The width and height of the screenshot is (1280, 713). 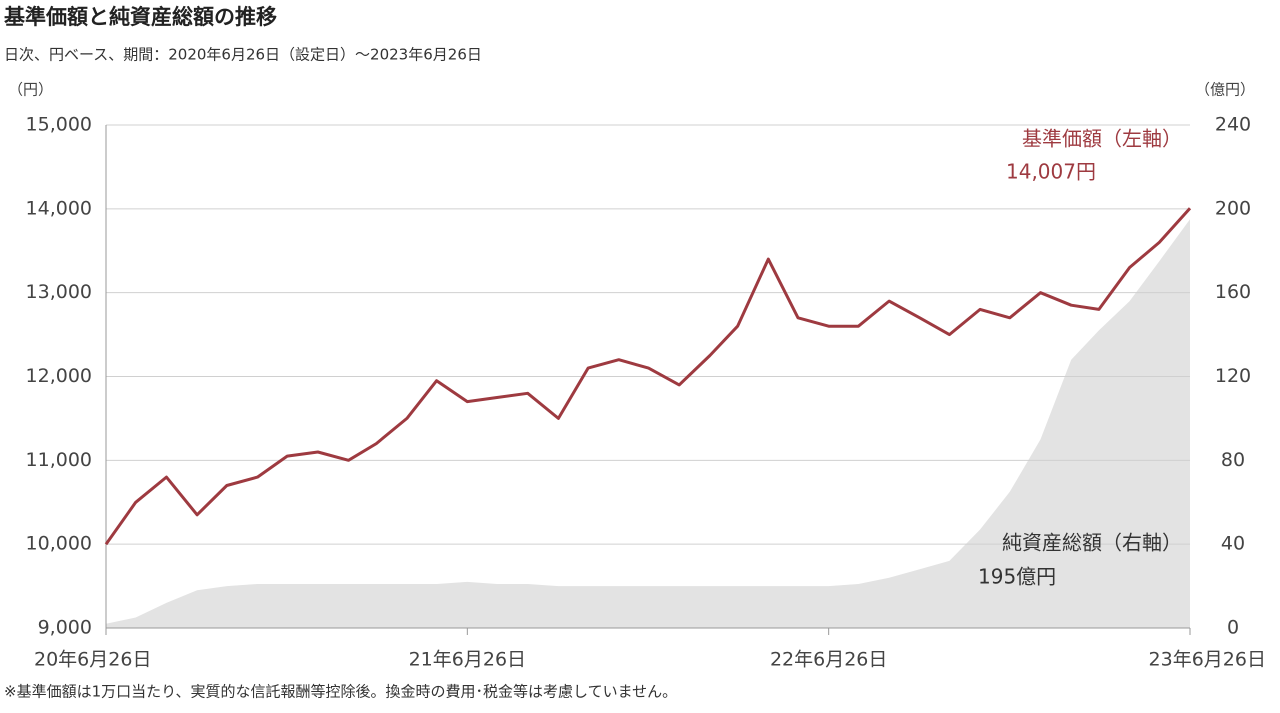 I want to click on y-tick-label: 13,000, so click(x=59, y=292).